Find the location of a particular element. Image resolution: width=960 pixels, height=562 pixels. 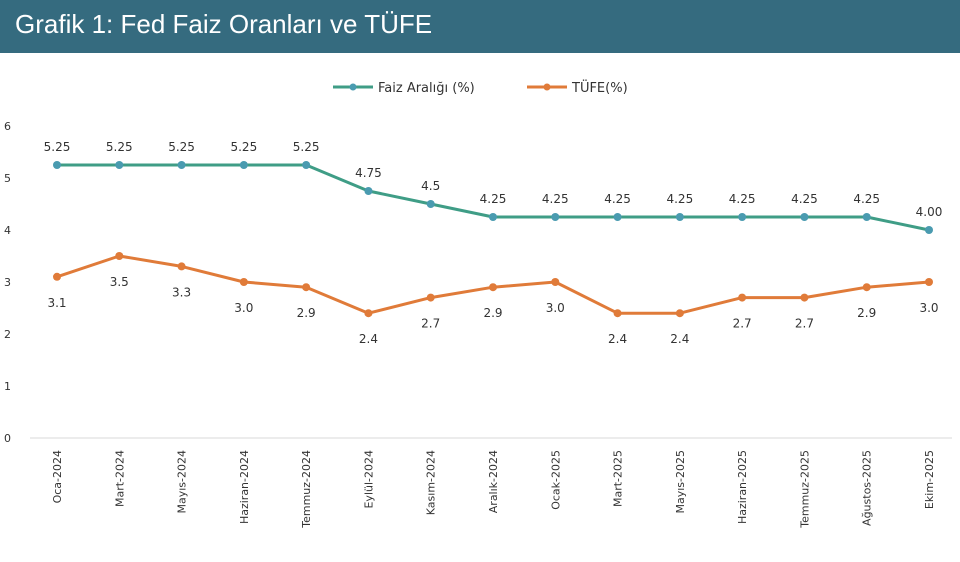

data-label: 3.1 is located at coordinates (56, 303).